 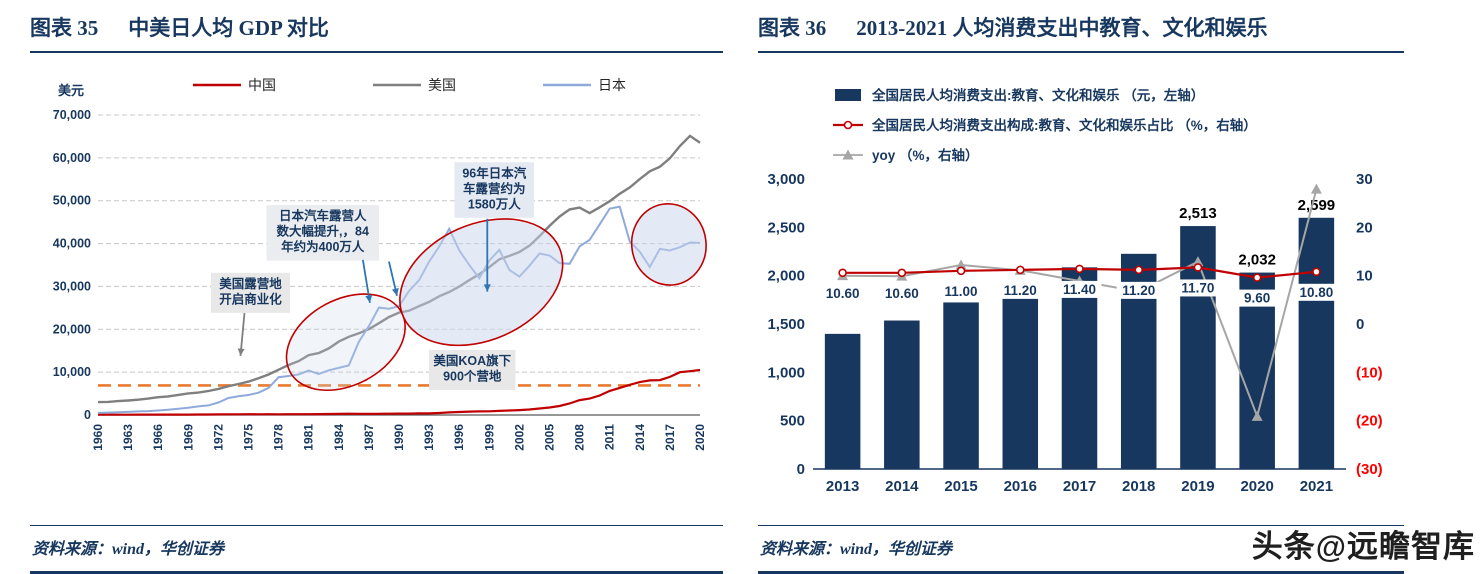 I want to click on right-axis-tick-label: 20, so click(x=1364, y=227).